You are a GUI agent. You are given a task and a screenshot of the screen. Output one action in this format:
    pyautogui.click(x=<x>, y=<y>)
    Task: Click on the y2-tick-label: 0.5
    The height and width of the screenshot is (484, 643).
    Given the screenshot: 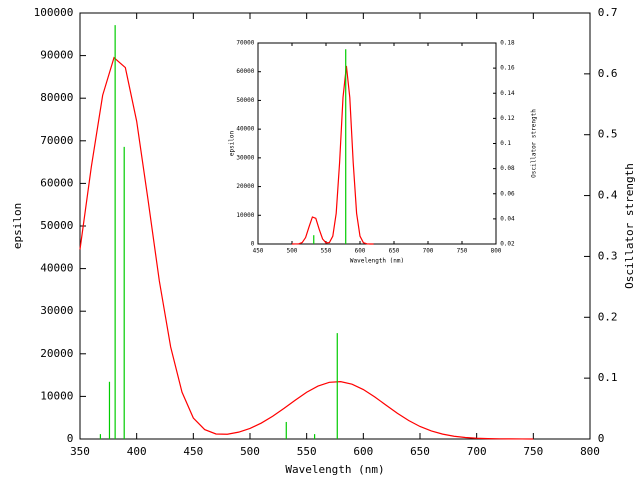 What is the action you would take?
    pyautogui.click(x=608, y=134)
    